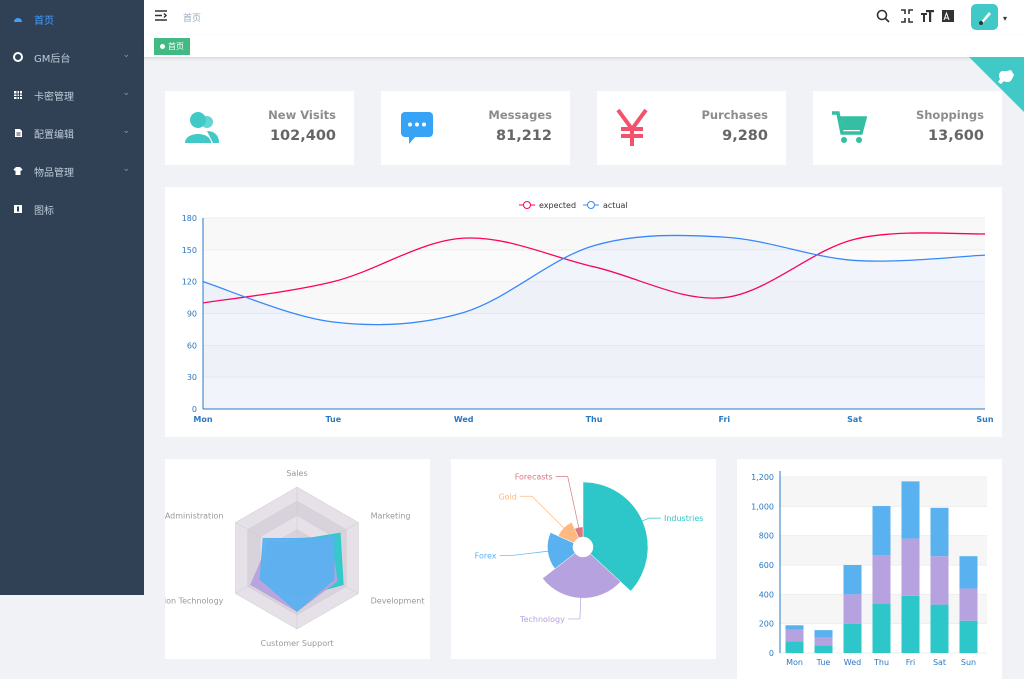 The height and width of the screenshot is (679, 1024). Describe the element at coordinates (72, 171) in the screenshot. I see `menu-item: 物品管理 ⌄` at that location.